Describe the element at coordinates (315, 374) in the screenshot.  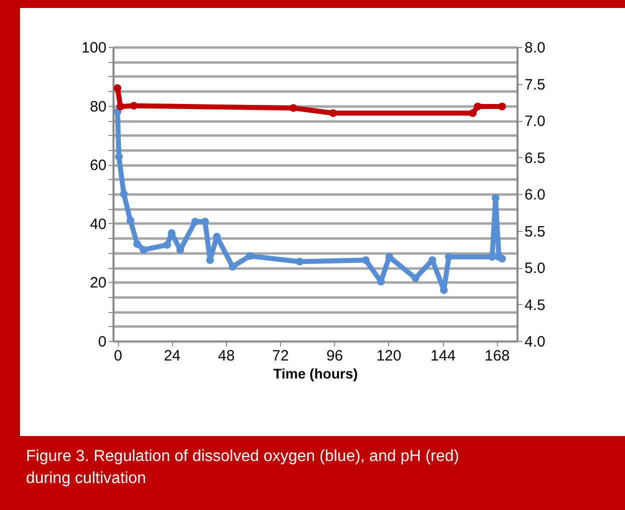
I see `x-axis-title: Time (hours)` at that location.